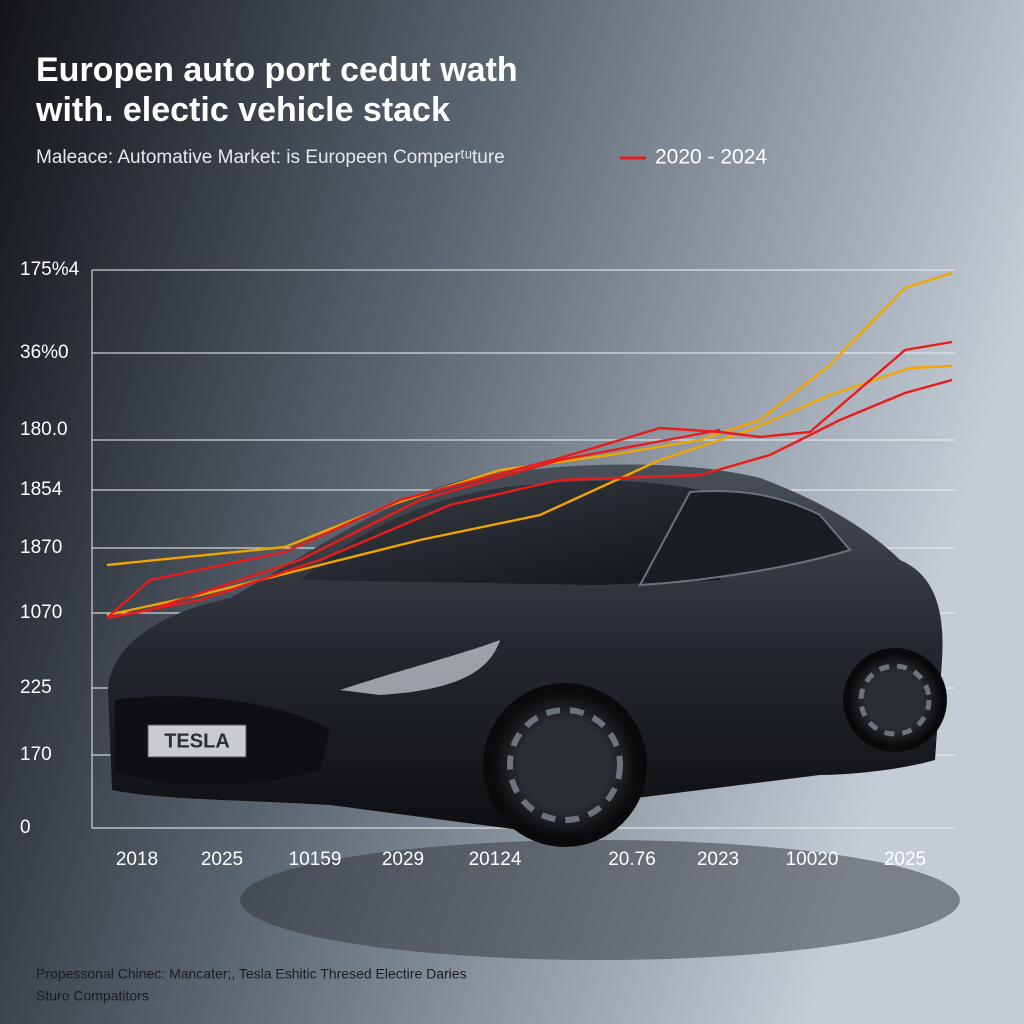  I want to click on trend-line, so click(413, 524).